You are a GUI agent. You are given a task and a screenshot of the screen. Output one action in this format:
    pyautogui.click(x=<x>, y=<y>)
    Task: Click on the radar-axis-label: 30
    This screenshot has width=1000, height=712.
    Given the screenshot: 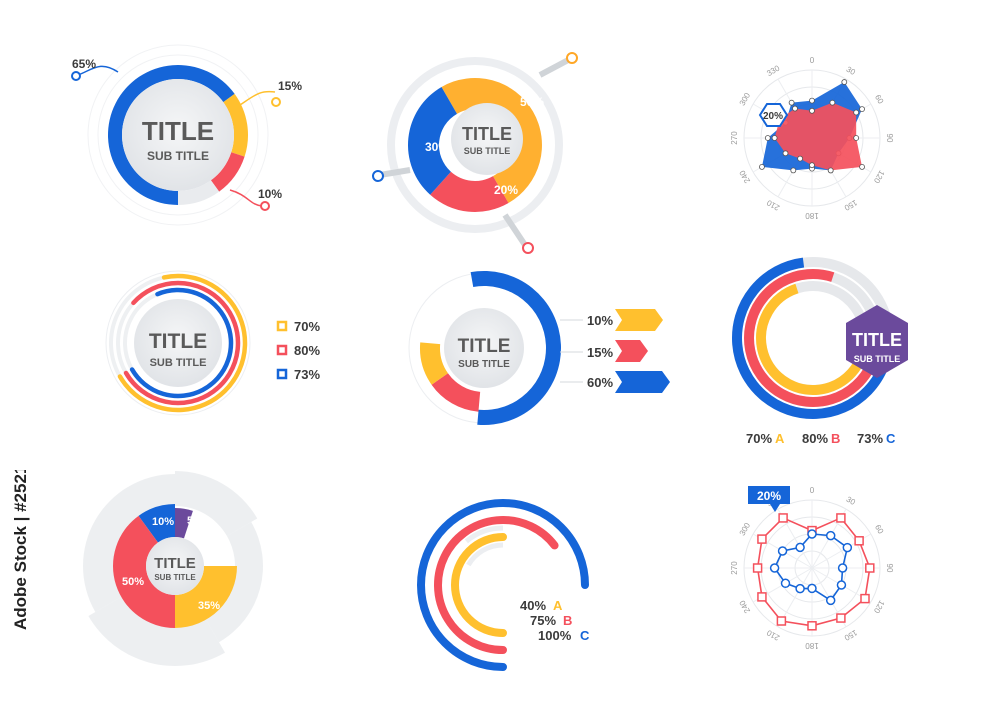 What is the action you would take?
    pyautogui.click(x=851, y=71)
    